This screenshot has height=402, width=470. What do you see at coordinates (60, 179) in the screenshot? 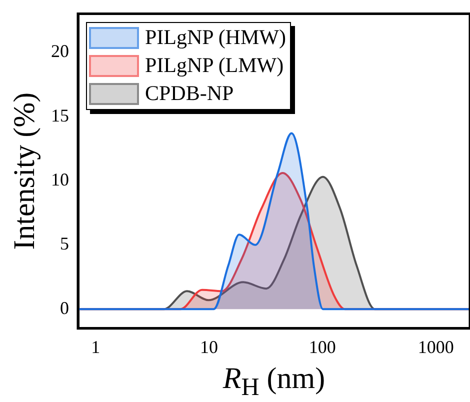
I see `y-tick-label: 10` at bounding box center [60, 179].